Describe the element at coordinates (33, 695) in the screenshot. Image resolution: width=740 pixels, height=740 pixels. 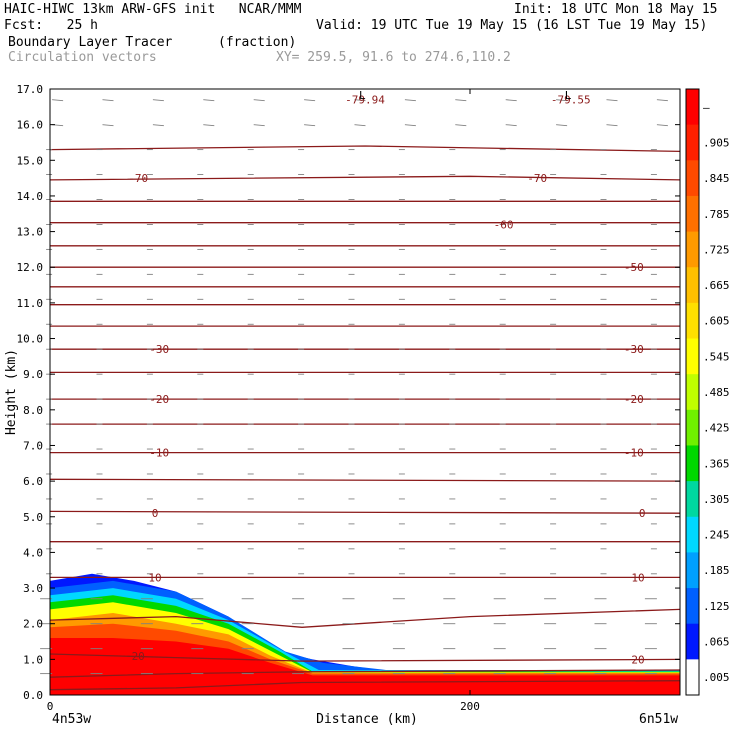
I see `y-tick-label: 0.0` at that location.